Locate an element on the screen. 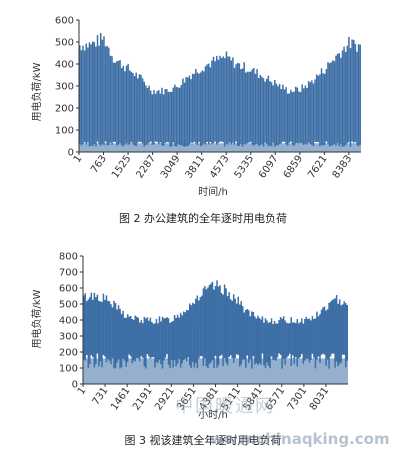 This screenshot has width=406, height=455. watermark-cn: 中国暖通网 is located at coordinates (225, 406).